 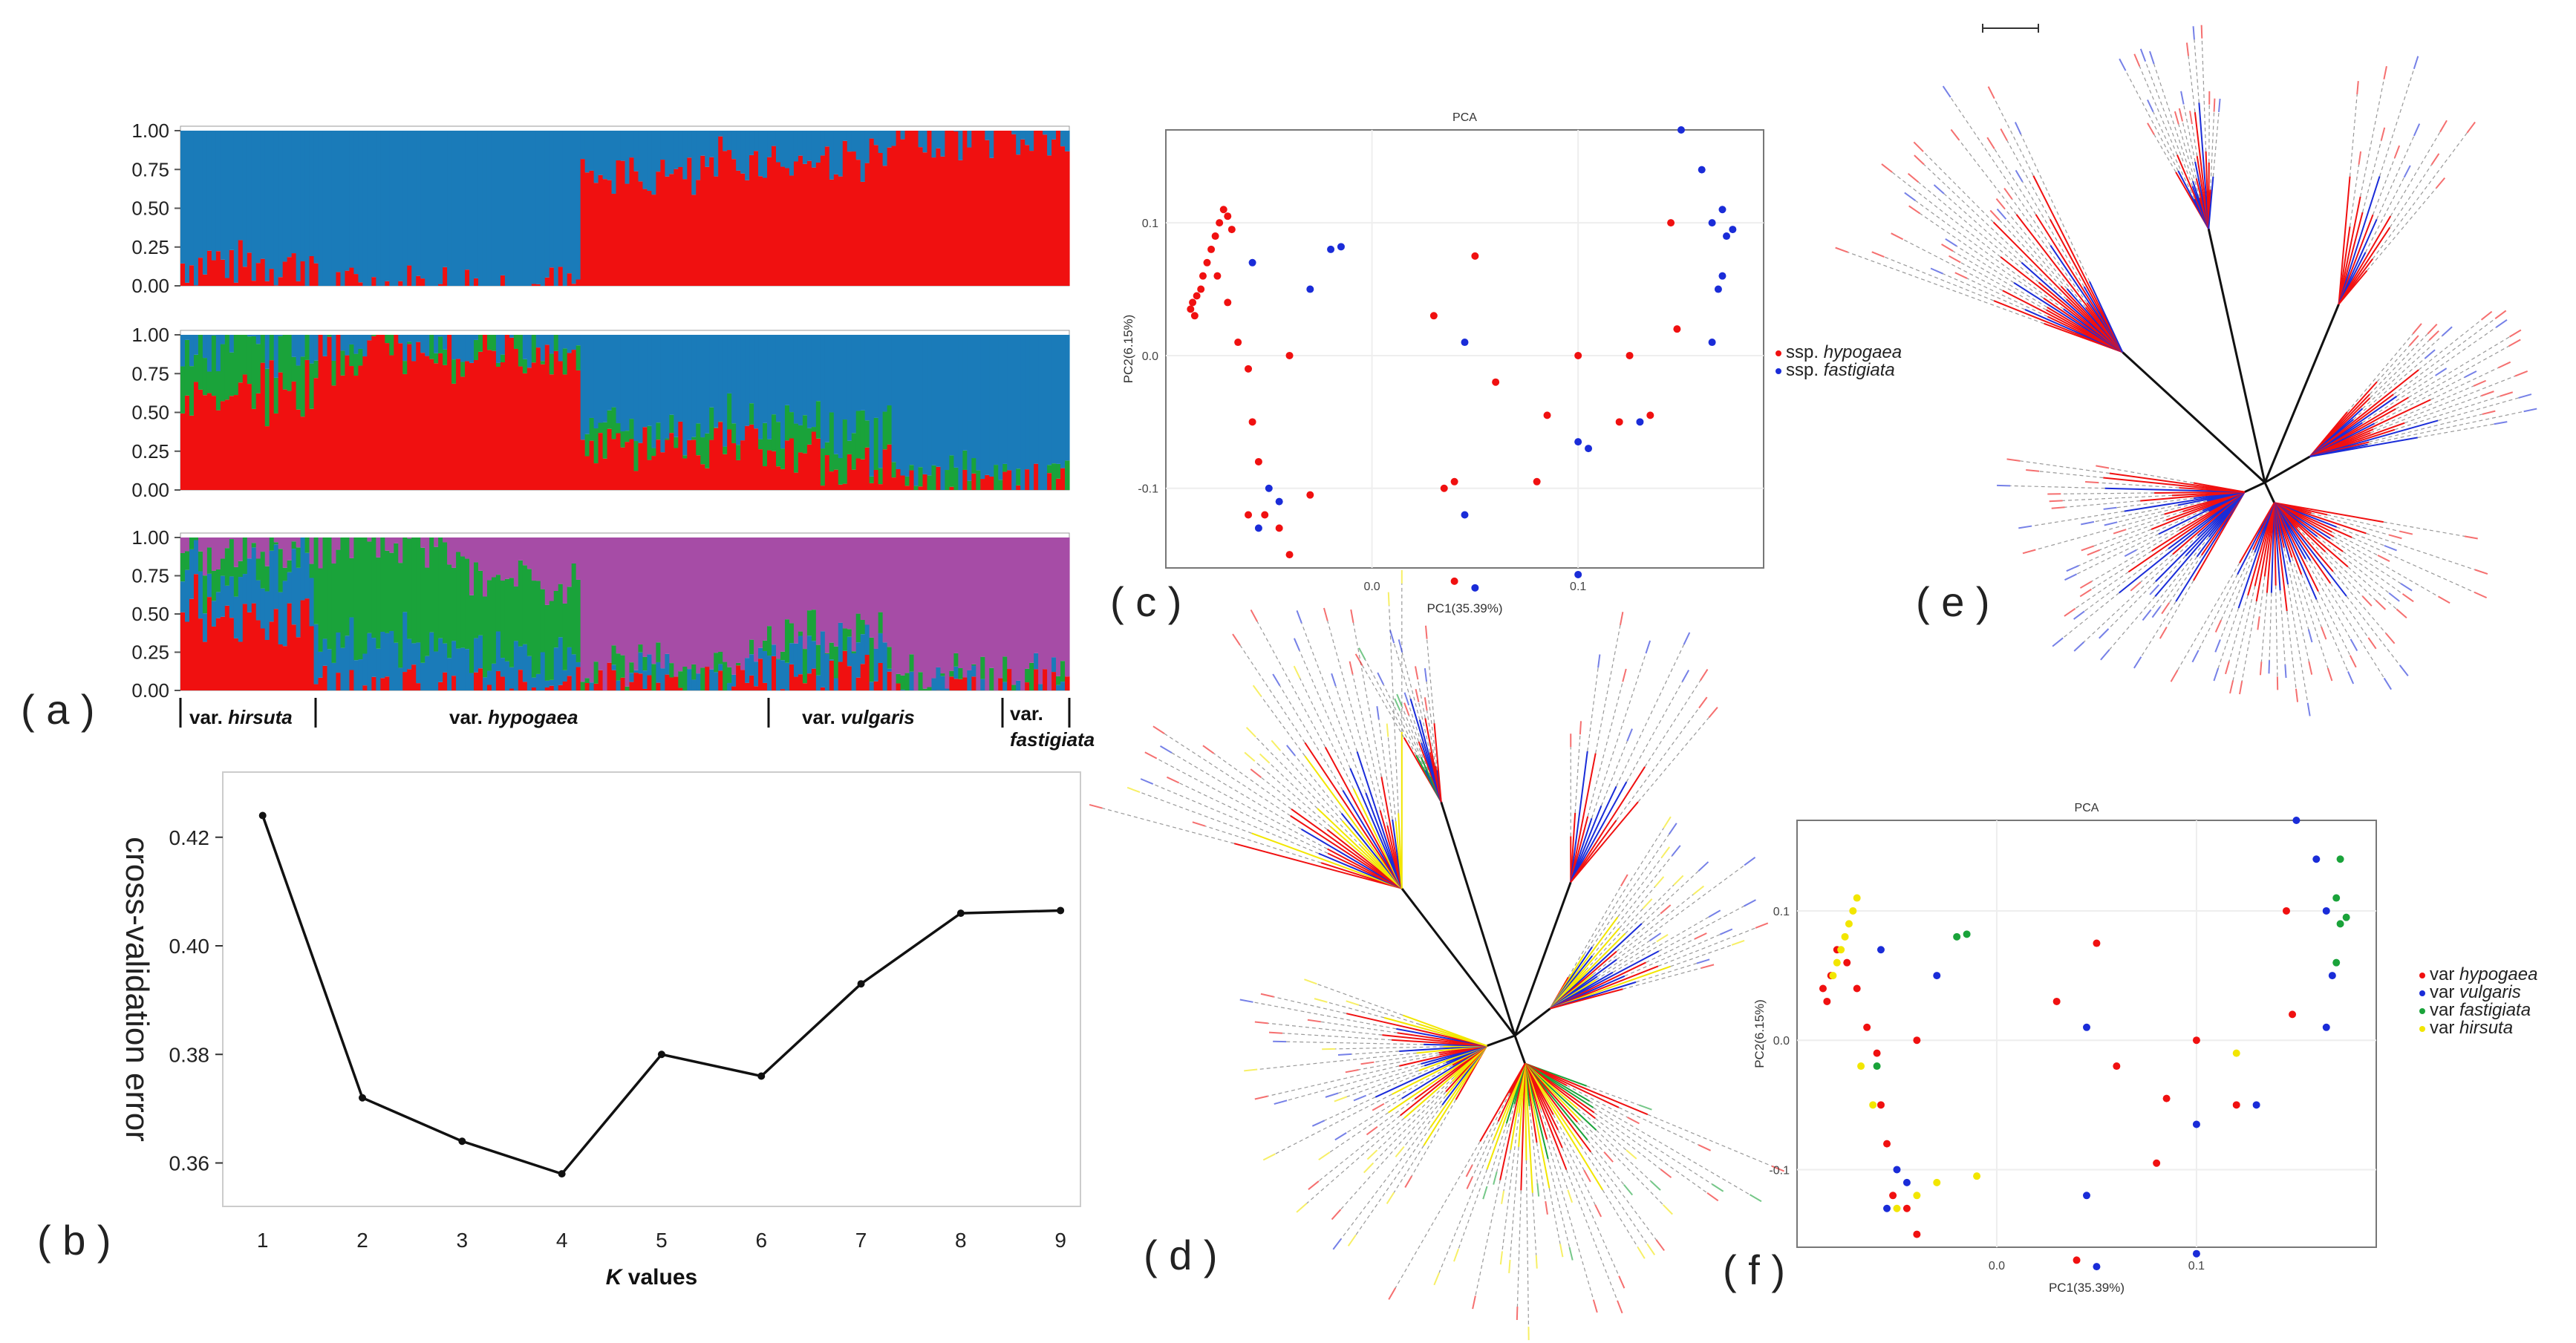 What do you see at coordinates (2444, 1028) in the screenshot?
I see `legend-prefix: var` at bounding box center [2444, 1028].